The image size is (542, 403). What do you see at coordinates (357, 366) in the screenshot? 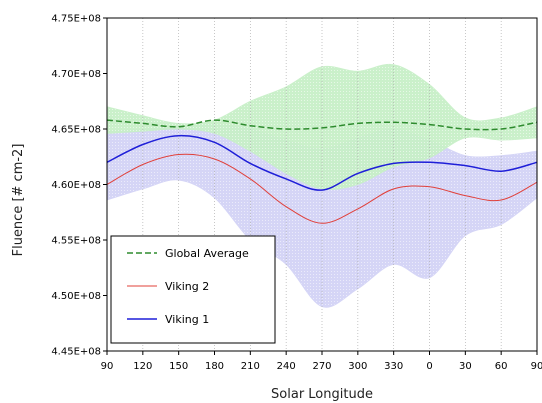
I see `x-tick-label: 300` at bounding box center [357, 366].